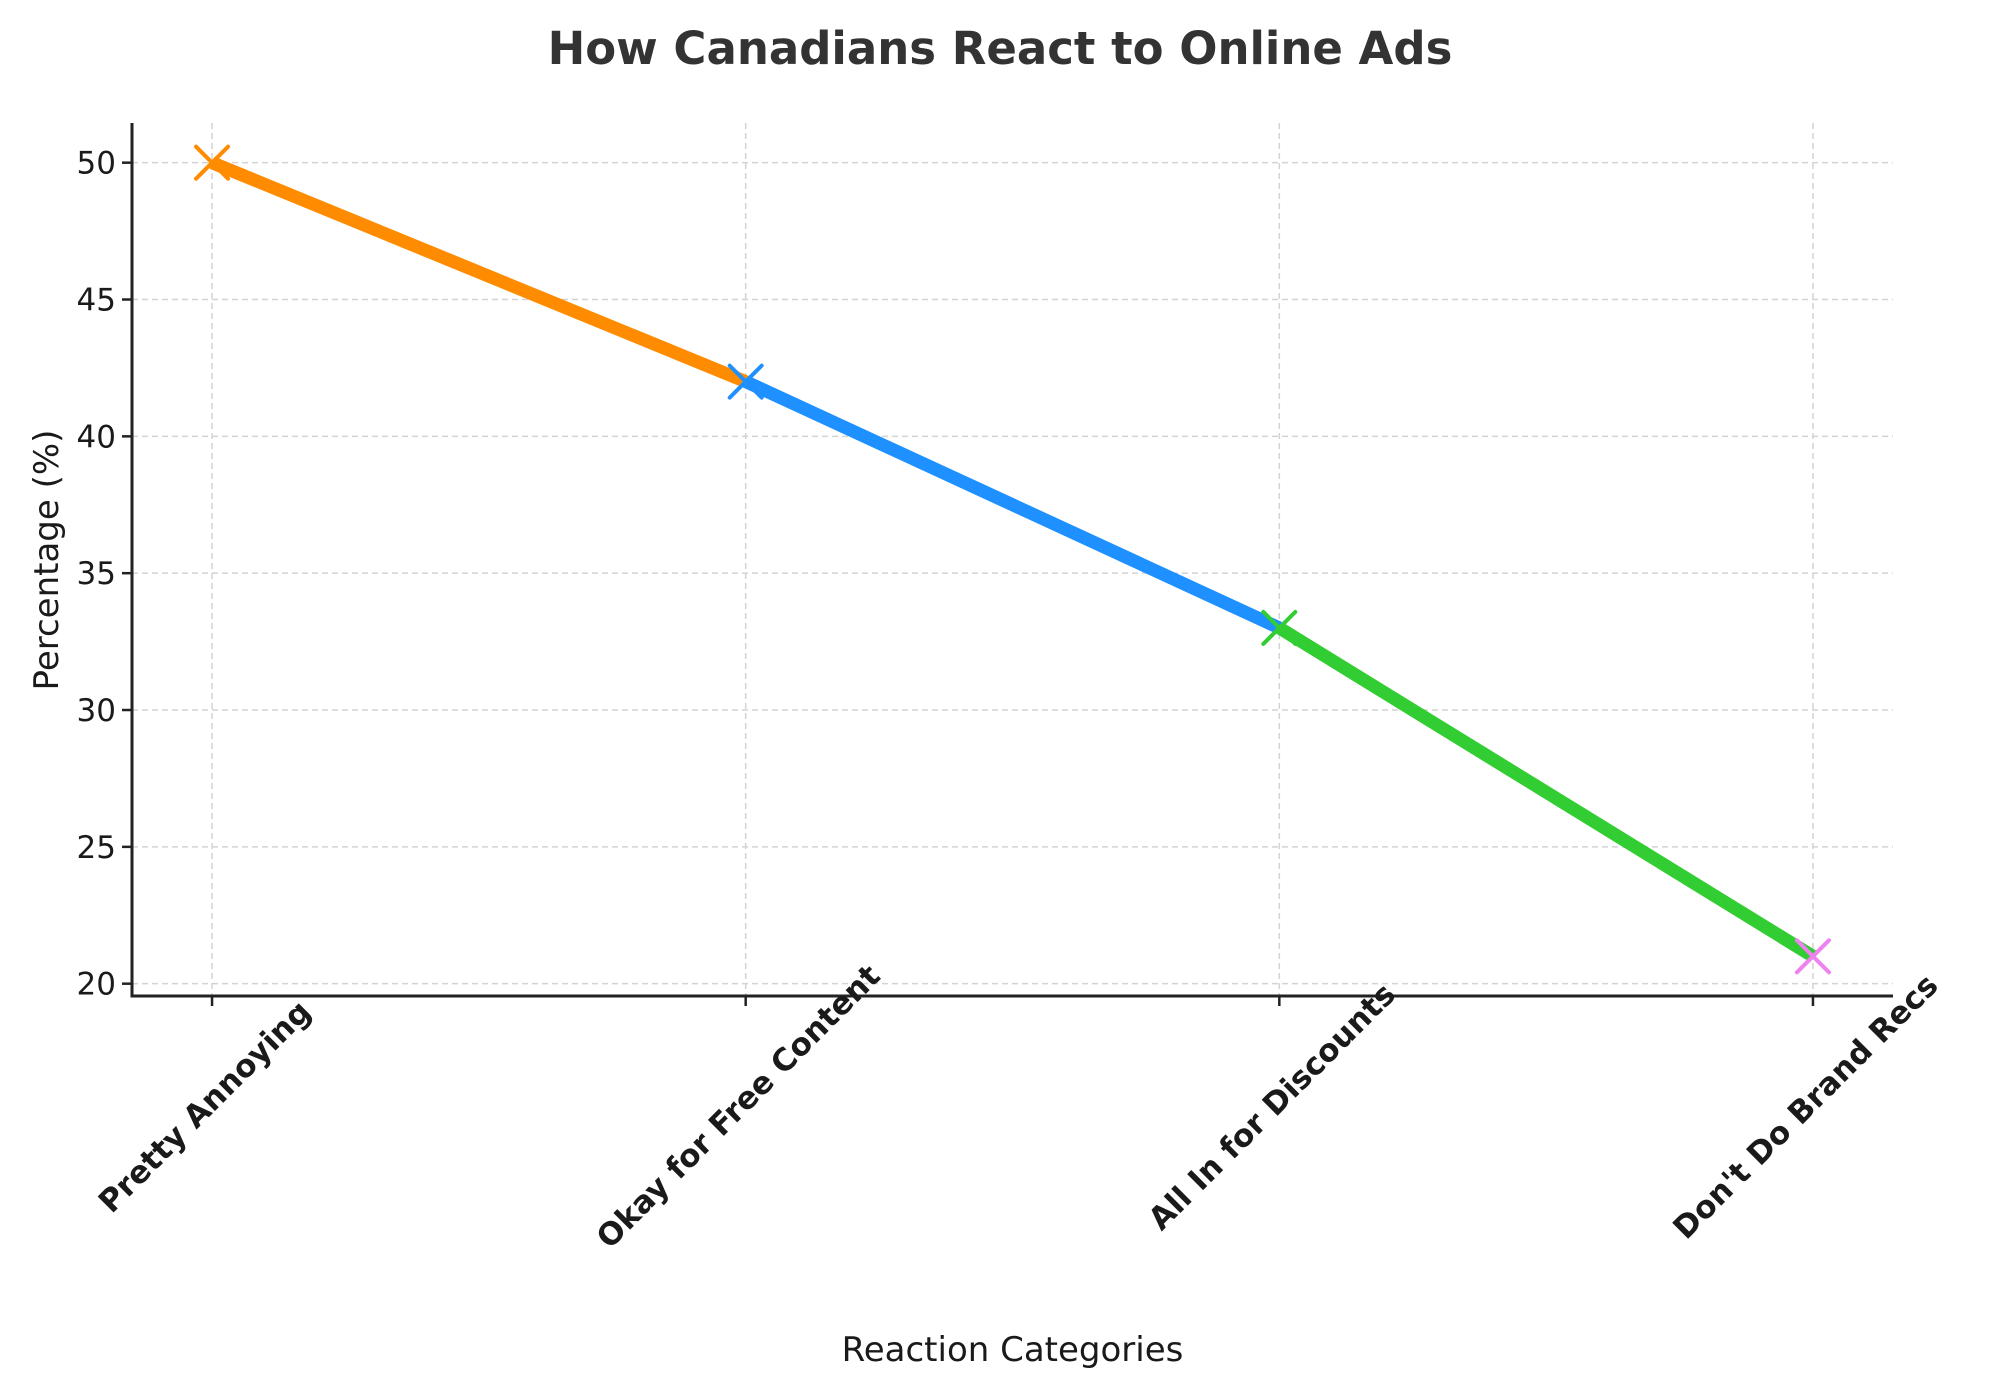 The height and width of the screenshot is (1400, 2000). What do you see at coordinates (47, 560) in the screenshot?
I see `y-axis-label: Percentage (%)` at bounding box center [47, 560].